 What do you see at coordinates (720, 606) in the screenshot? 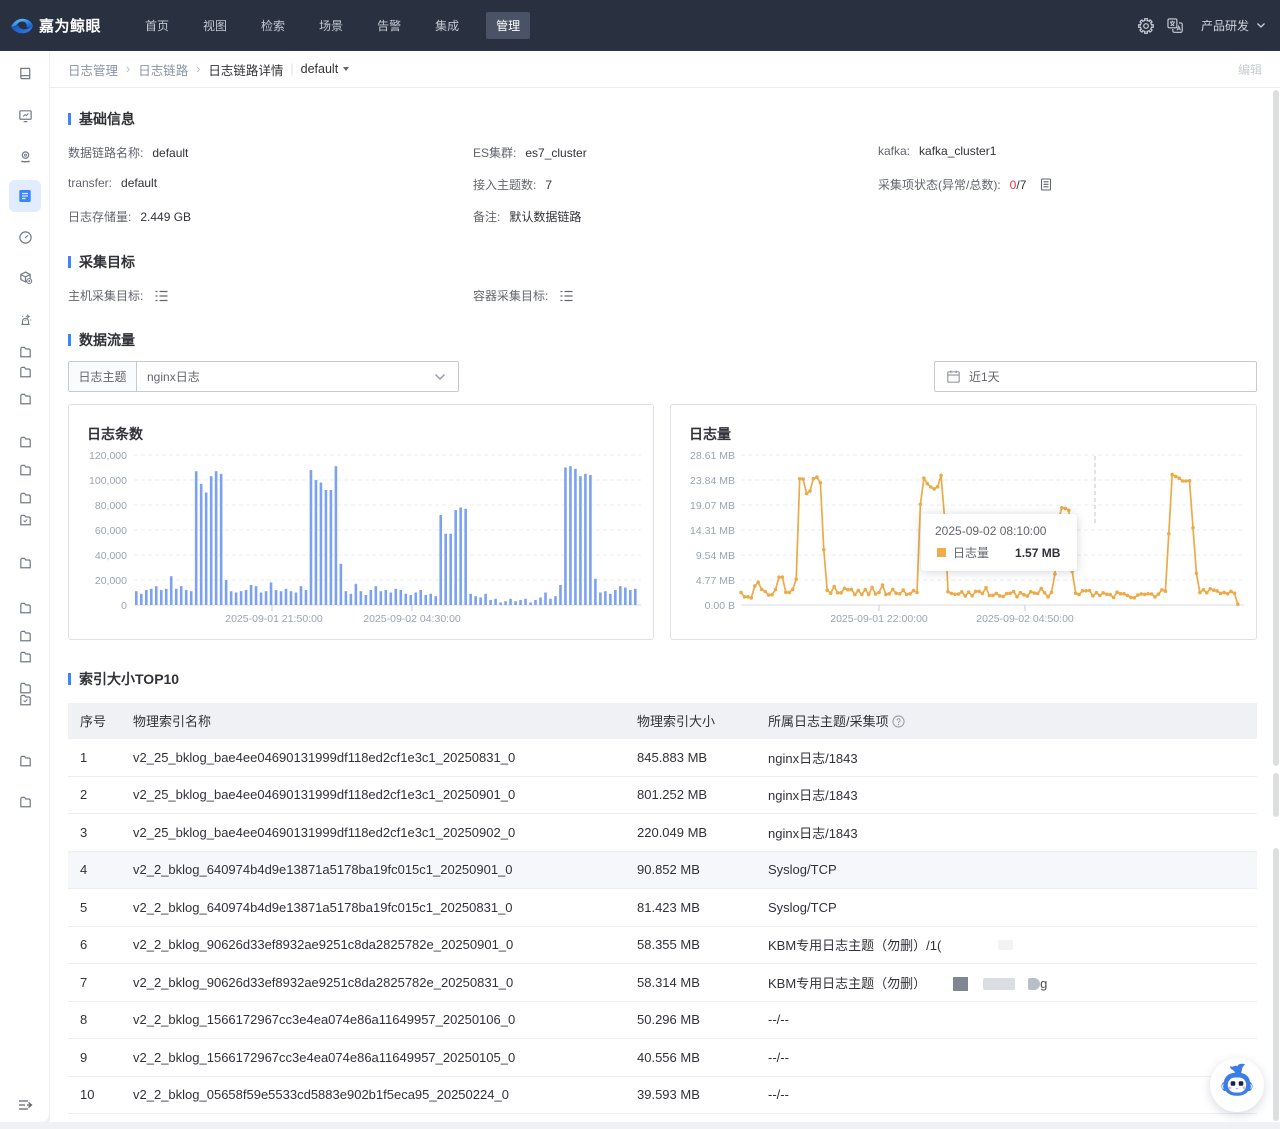
I see `svg-text: 0.00 B` at bounding box center [720, 606].